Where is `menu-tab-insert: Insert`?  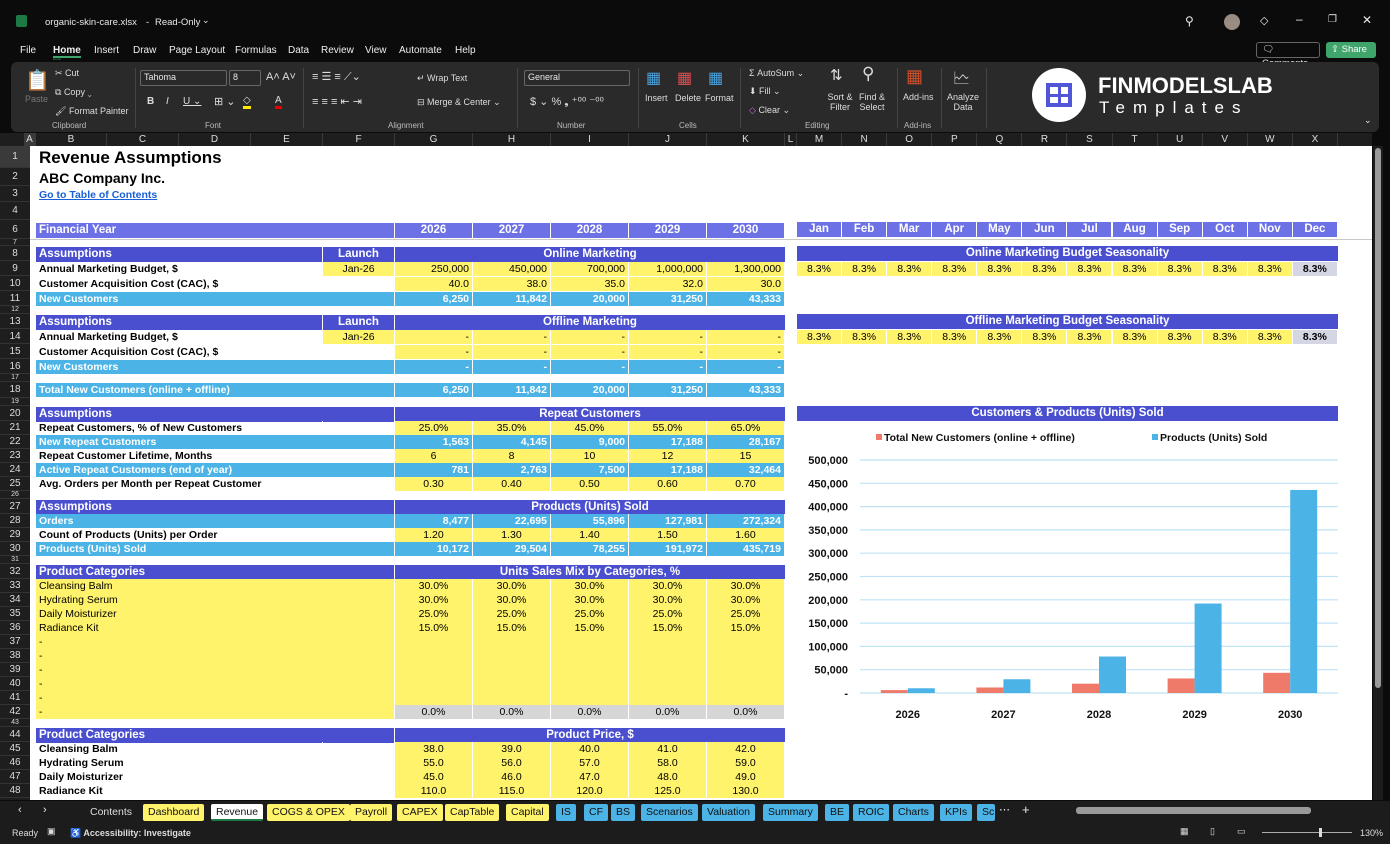
menu-tab-insert: Insert is located at coordinates (107, 50).